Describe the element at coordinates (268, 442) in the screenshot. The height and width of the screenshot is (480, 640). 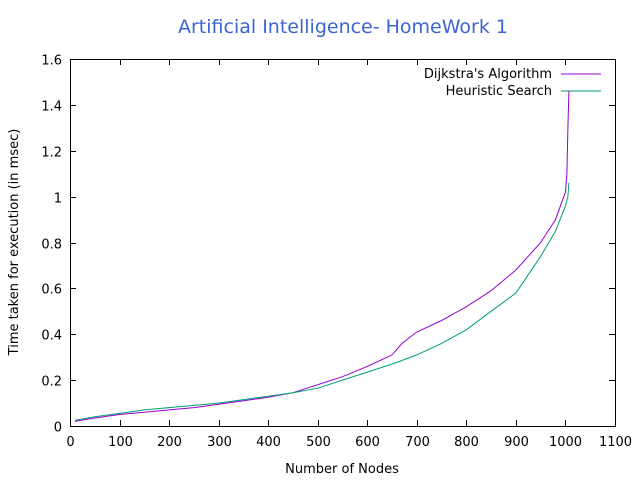
I see `x-tick-label: 400` at that location.